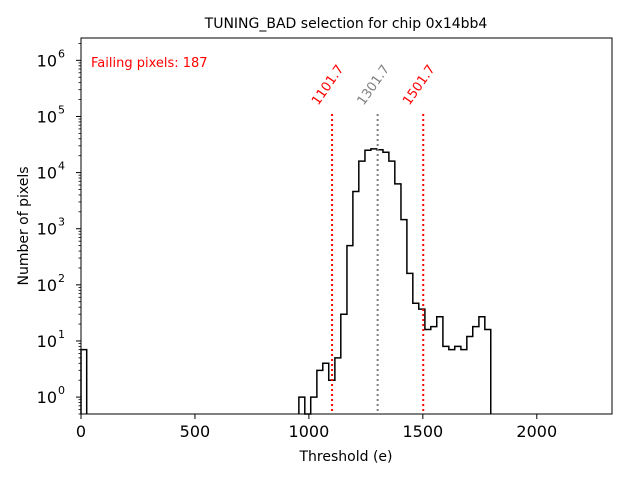 This screenshot has height=480, width=640. What do you see at coordinates (536, 431) in the screenshot?
I see `x-tick-label: 2000` at bounding box center [536, 431].